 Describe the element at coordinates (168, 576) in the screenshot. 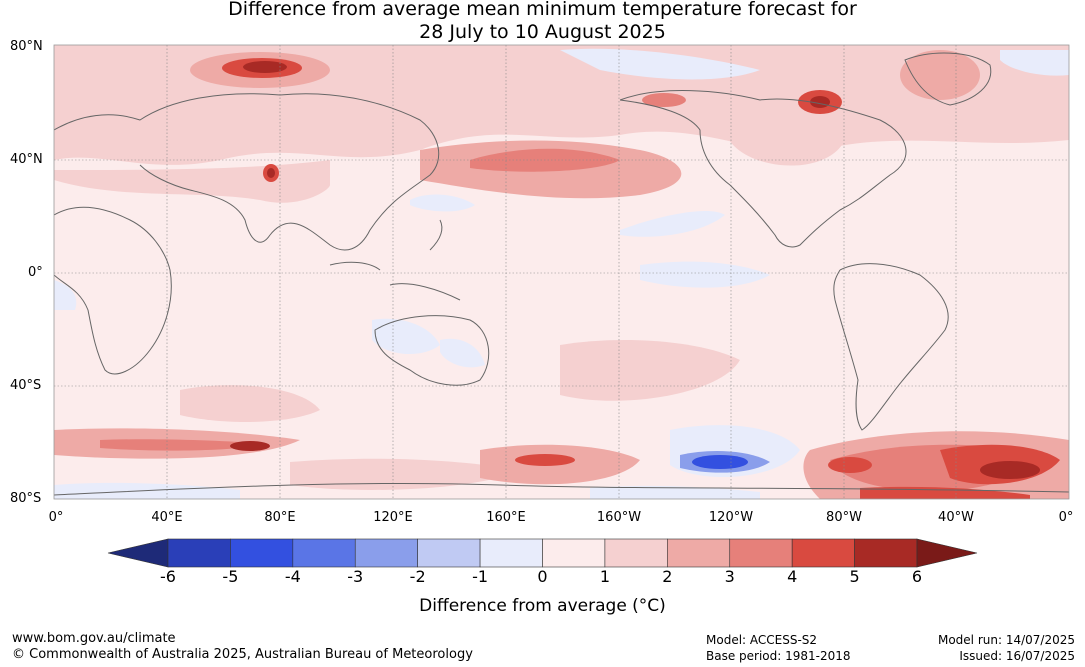

I see `colorbar-tick-label: -6` at that location.